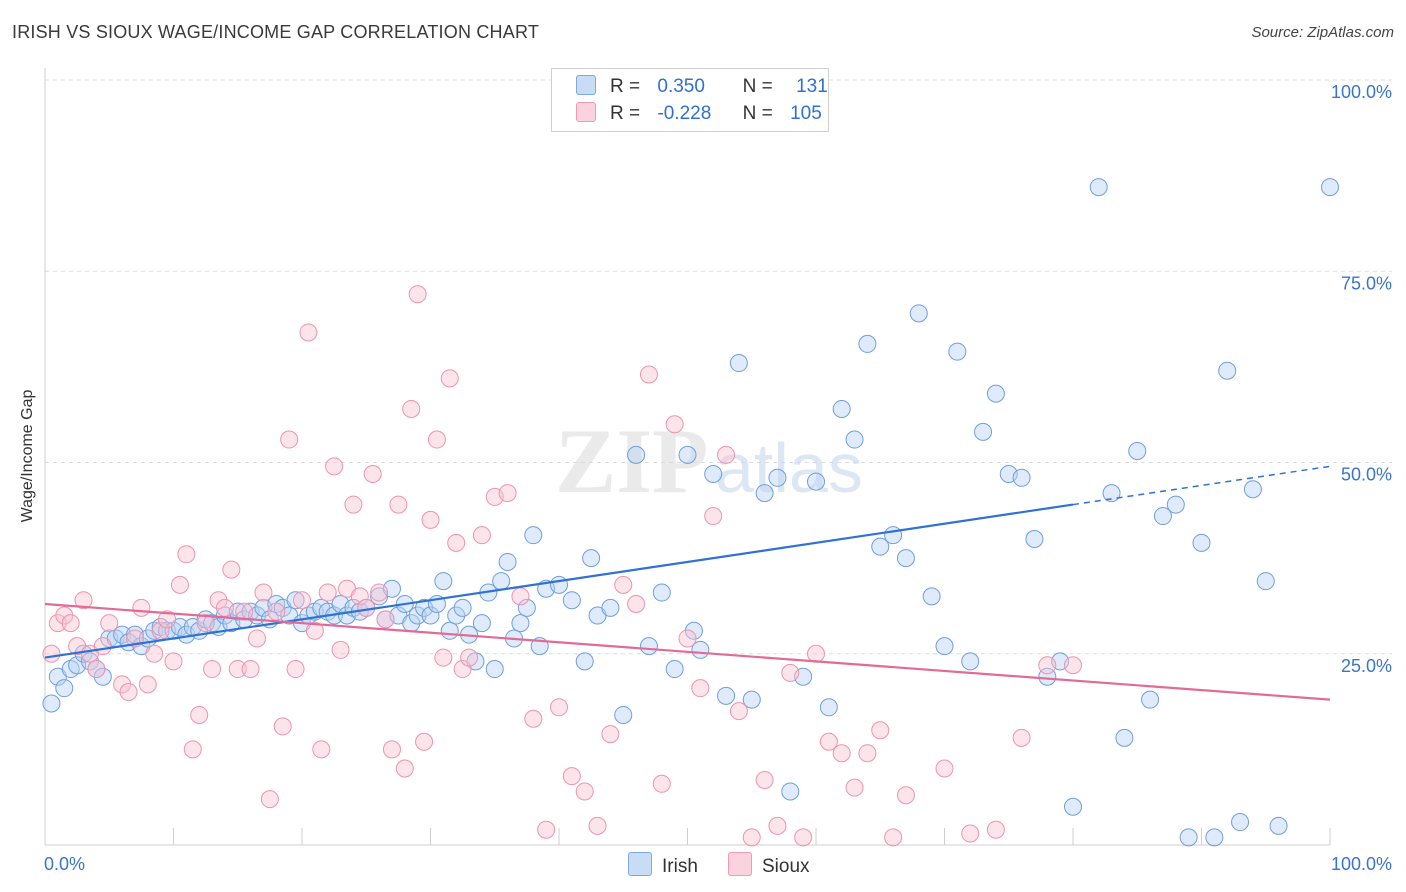  Describe the element at coordinates (625, 113) in the screenshot. I see `legend-r-label: R =` at that location.